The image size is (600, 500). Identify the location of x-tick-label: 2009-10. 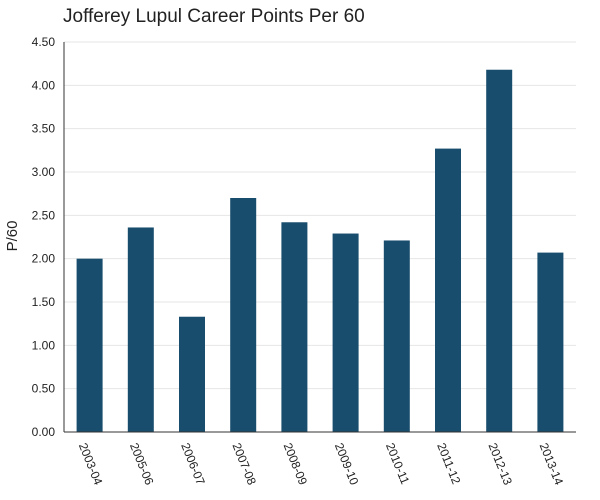
(347, 464).